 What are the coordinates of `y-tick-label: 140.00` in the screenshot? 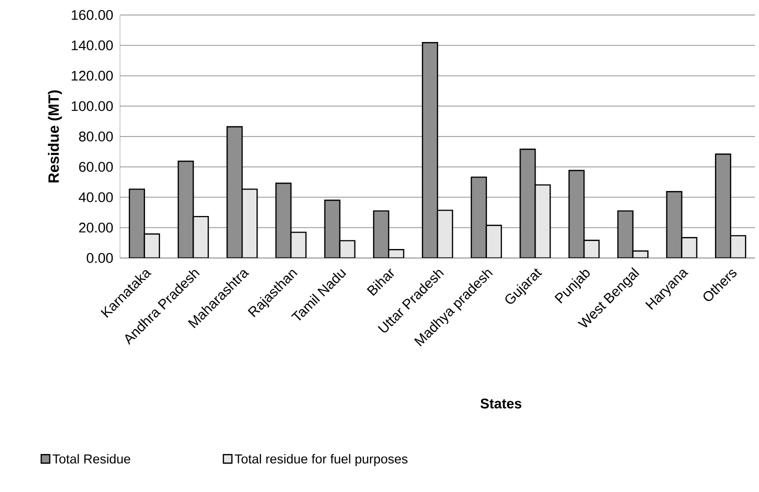 It's located at (92, 45).